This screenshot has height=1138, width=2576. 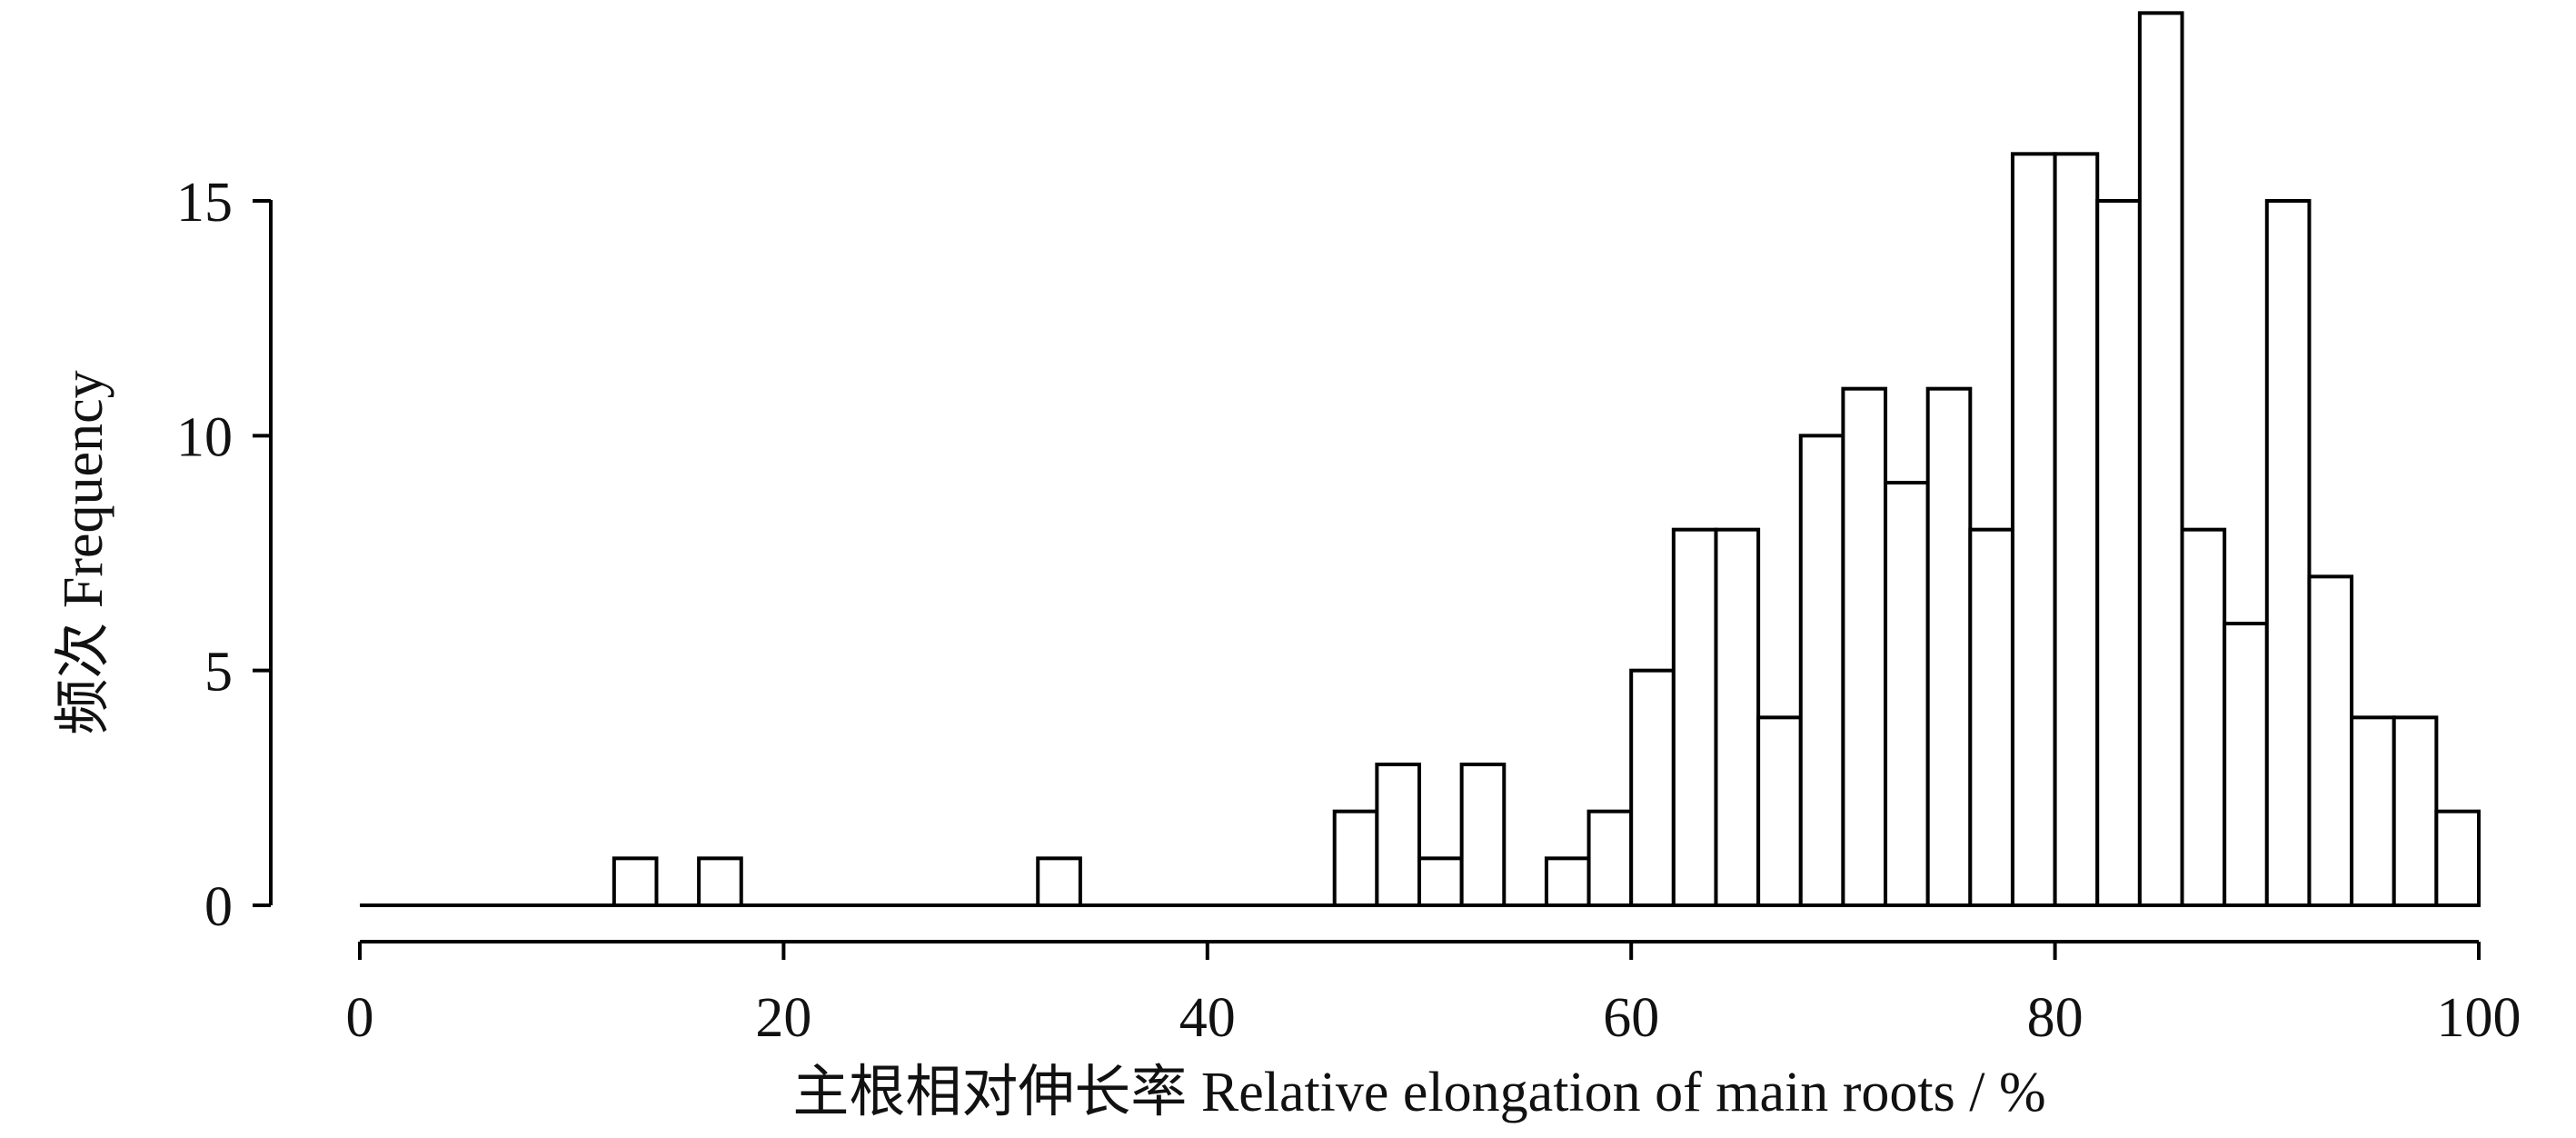 What do you see at coordinates (205, 437) in the screenshot?
I see `y-tick-label: 10` at bounding box center [205, 437].